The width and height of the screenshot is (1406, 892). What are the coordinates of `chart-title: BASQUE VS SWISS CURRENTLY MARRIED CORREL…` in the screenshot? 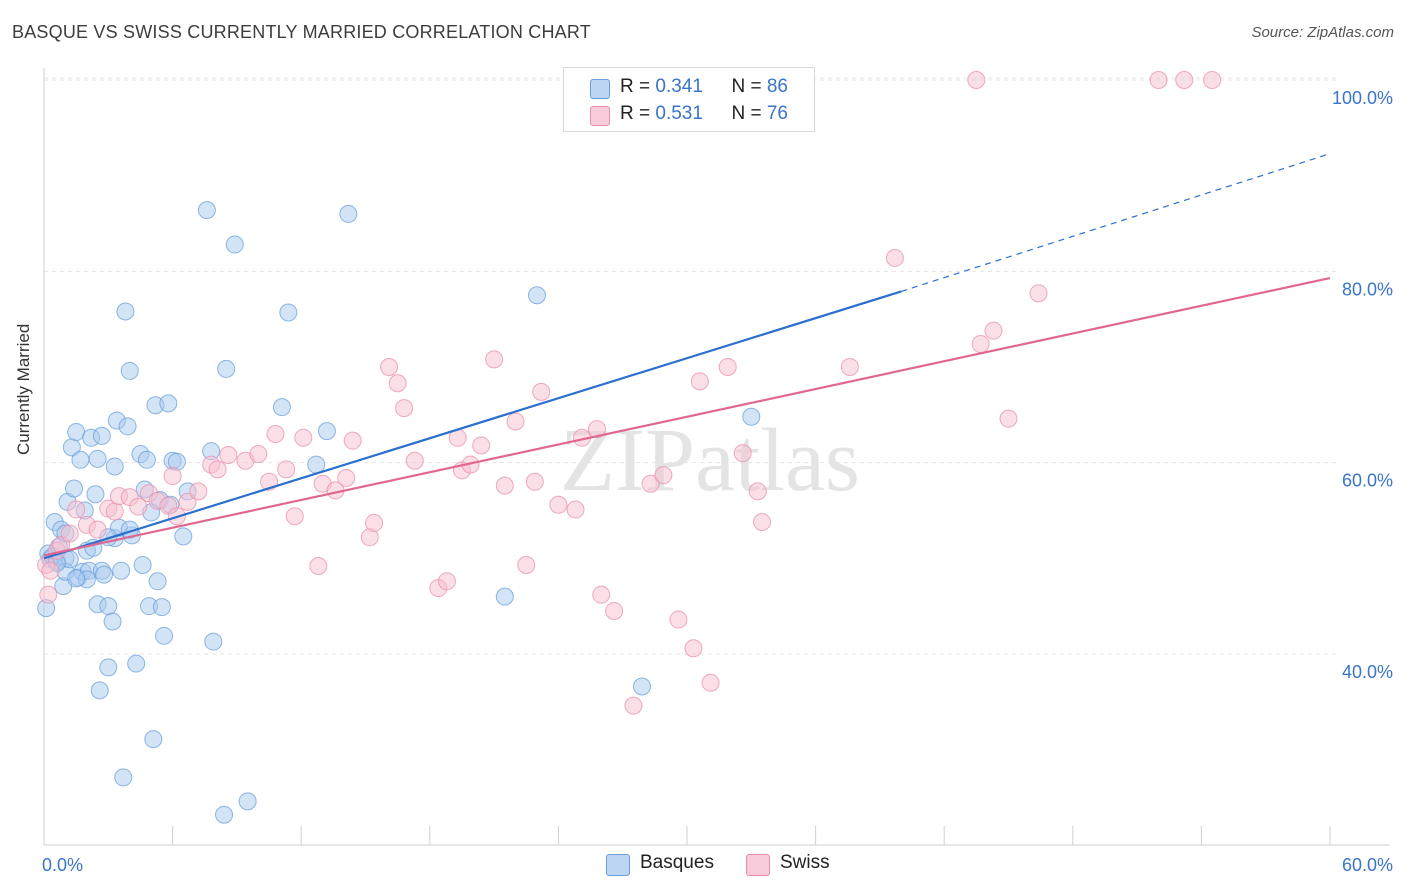 It's located at (301, 32).